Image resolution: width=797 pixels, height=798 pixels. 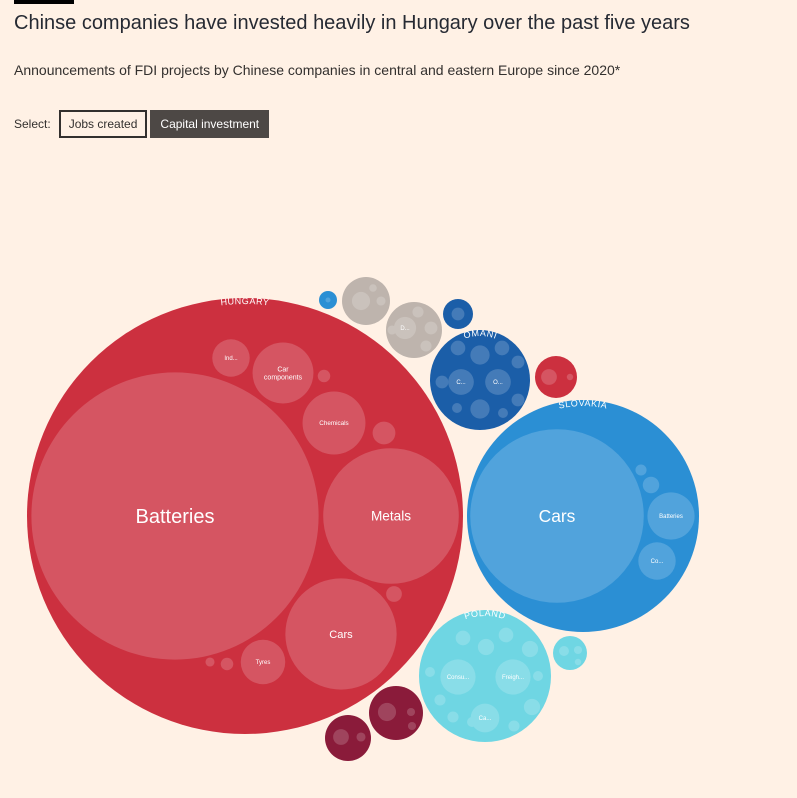 What do you see at coordinates (557, 516) in the screenshot?
I see `sector-bubble-slovakia-cars` at bounding box center [557, 516].